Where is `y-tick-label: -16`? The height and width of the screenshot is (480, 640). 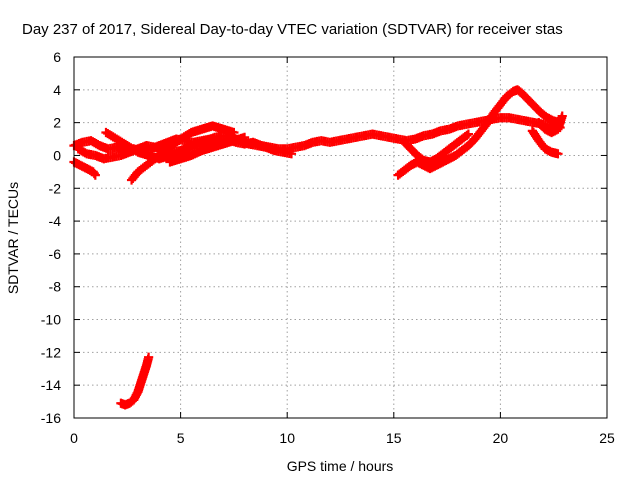
y-tick-label: -16 is located at coordinates (51, 418).